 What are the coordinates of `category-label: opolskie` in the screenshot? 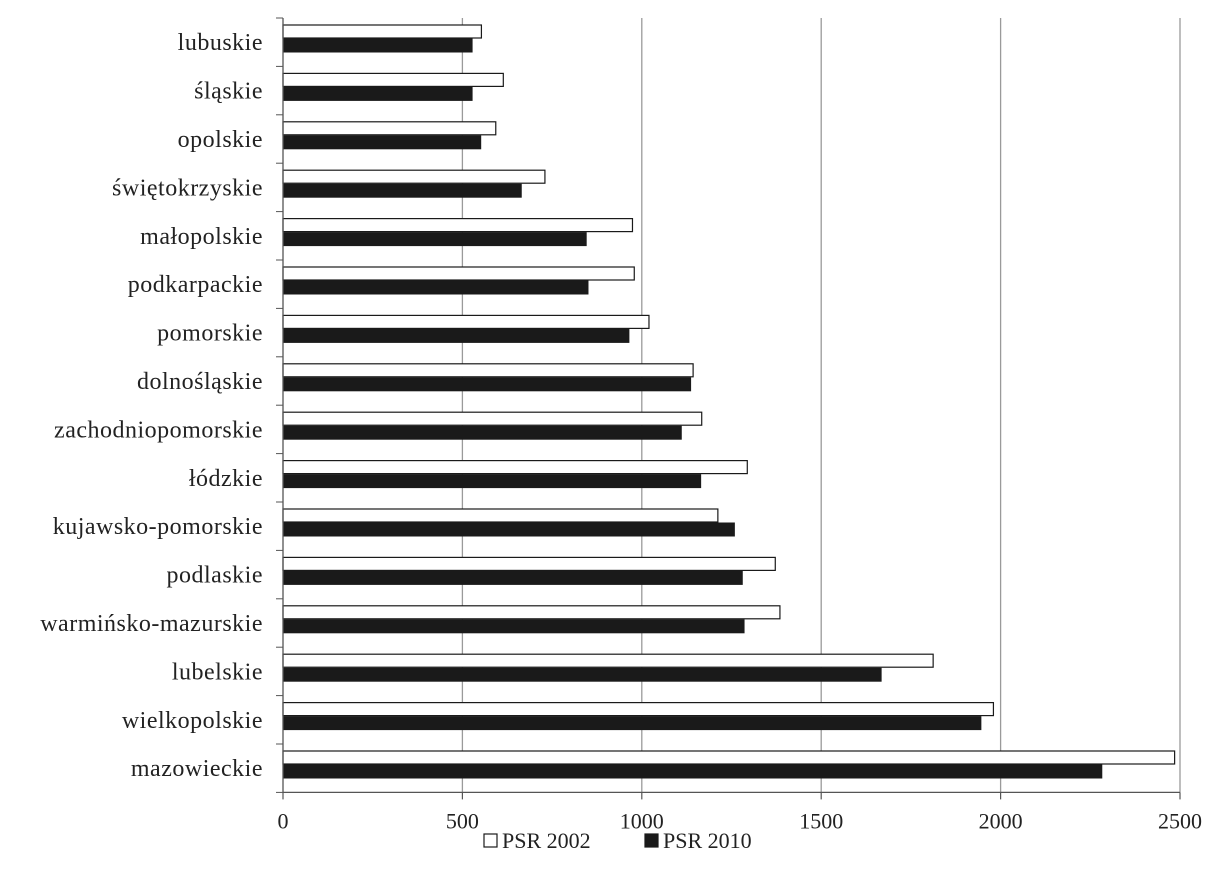 It's located at (220, 140).